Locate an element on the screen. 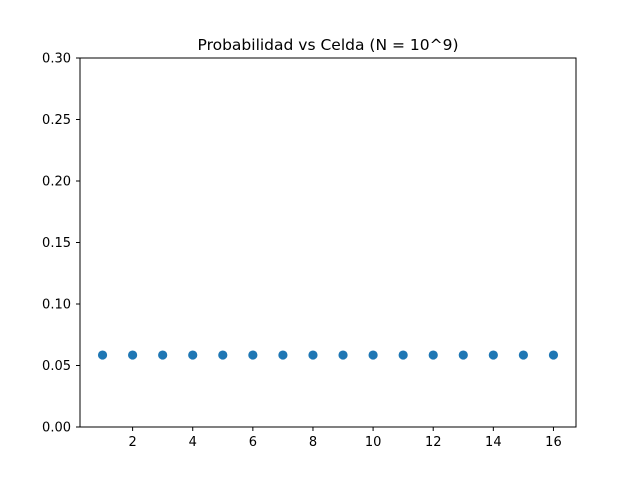 The width and height of the screenshot is (640, 480). y-tick-label: 0.20 is located at coordinates (56, 182).